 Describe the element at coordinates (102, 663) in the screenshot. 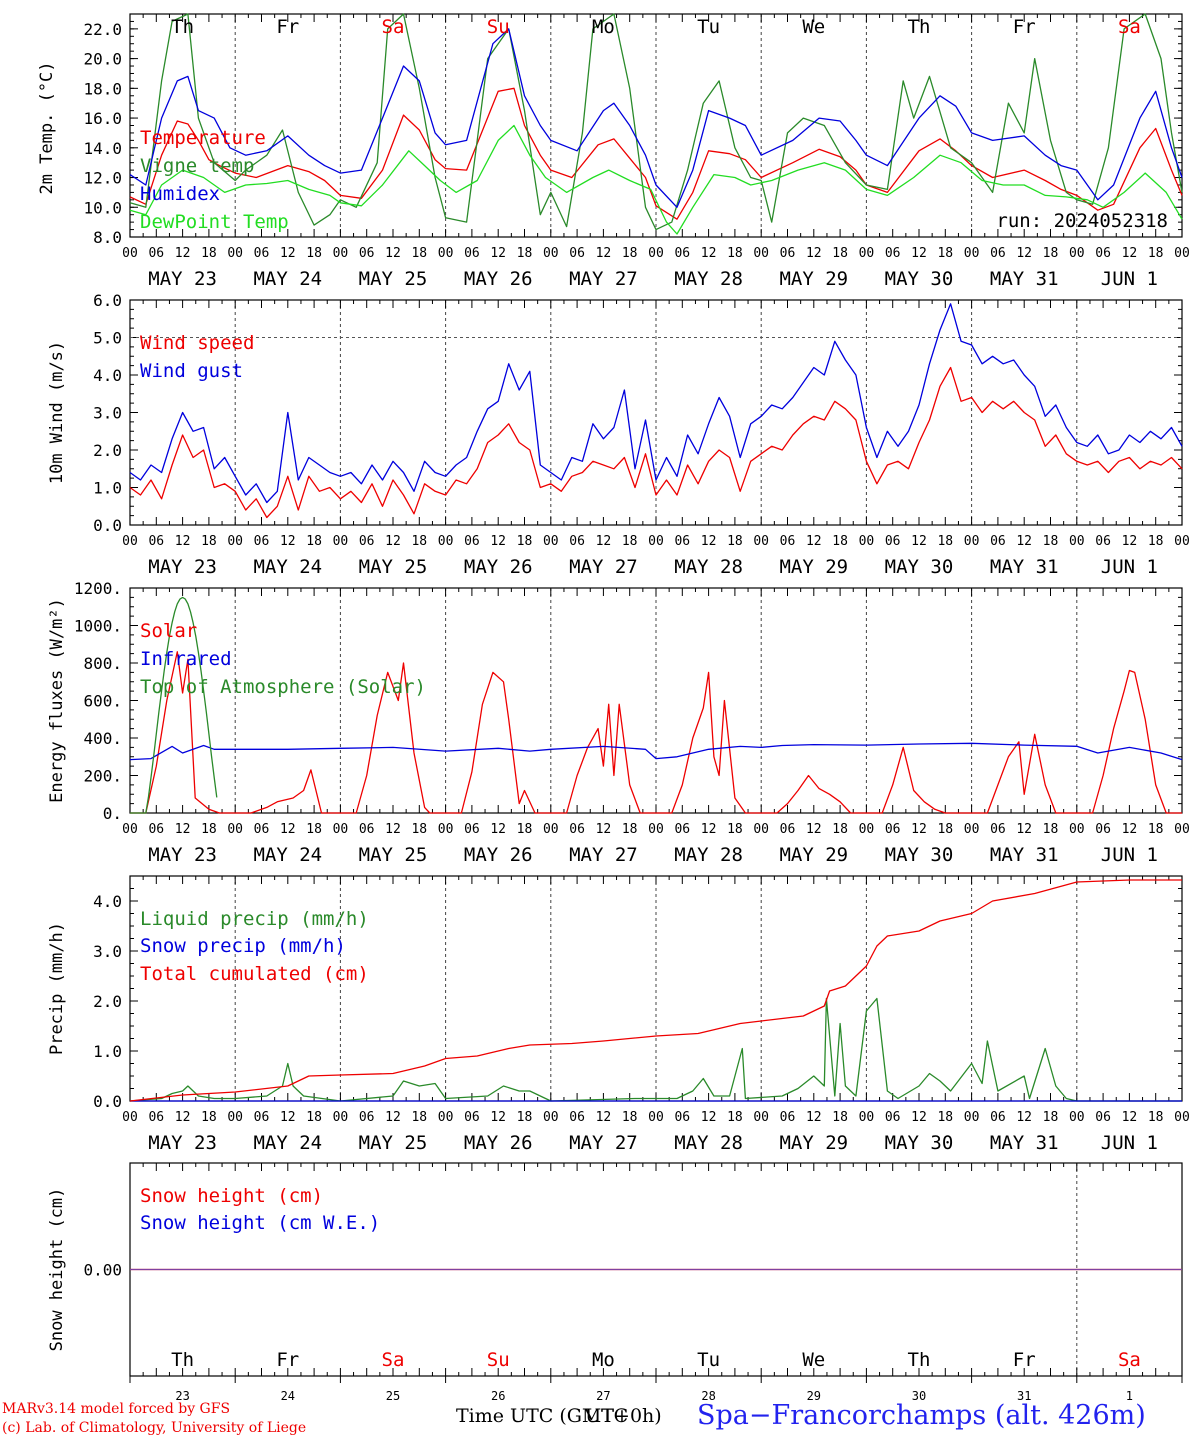

I see `y-tick-label: 800.` at that location.